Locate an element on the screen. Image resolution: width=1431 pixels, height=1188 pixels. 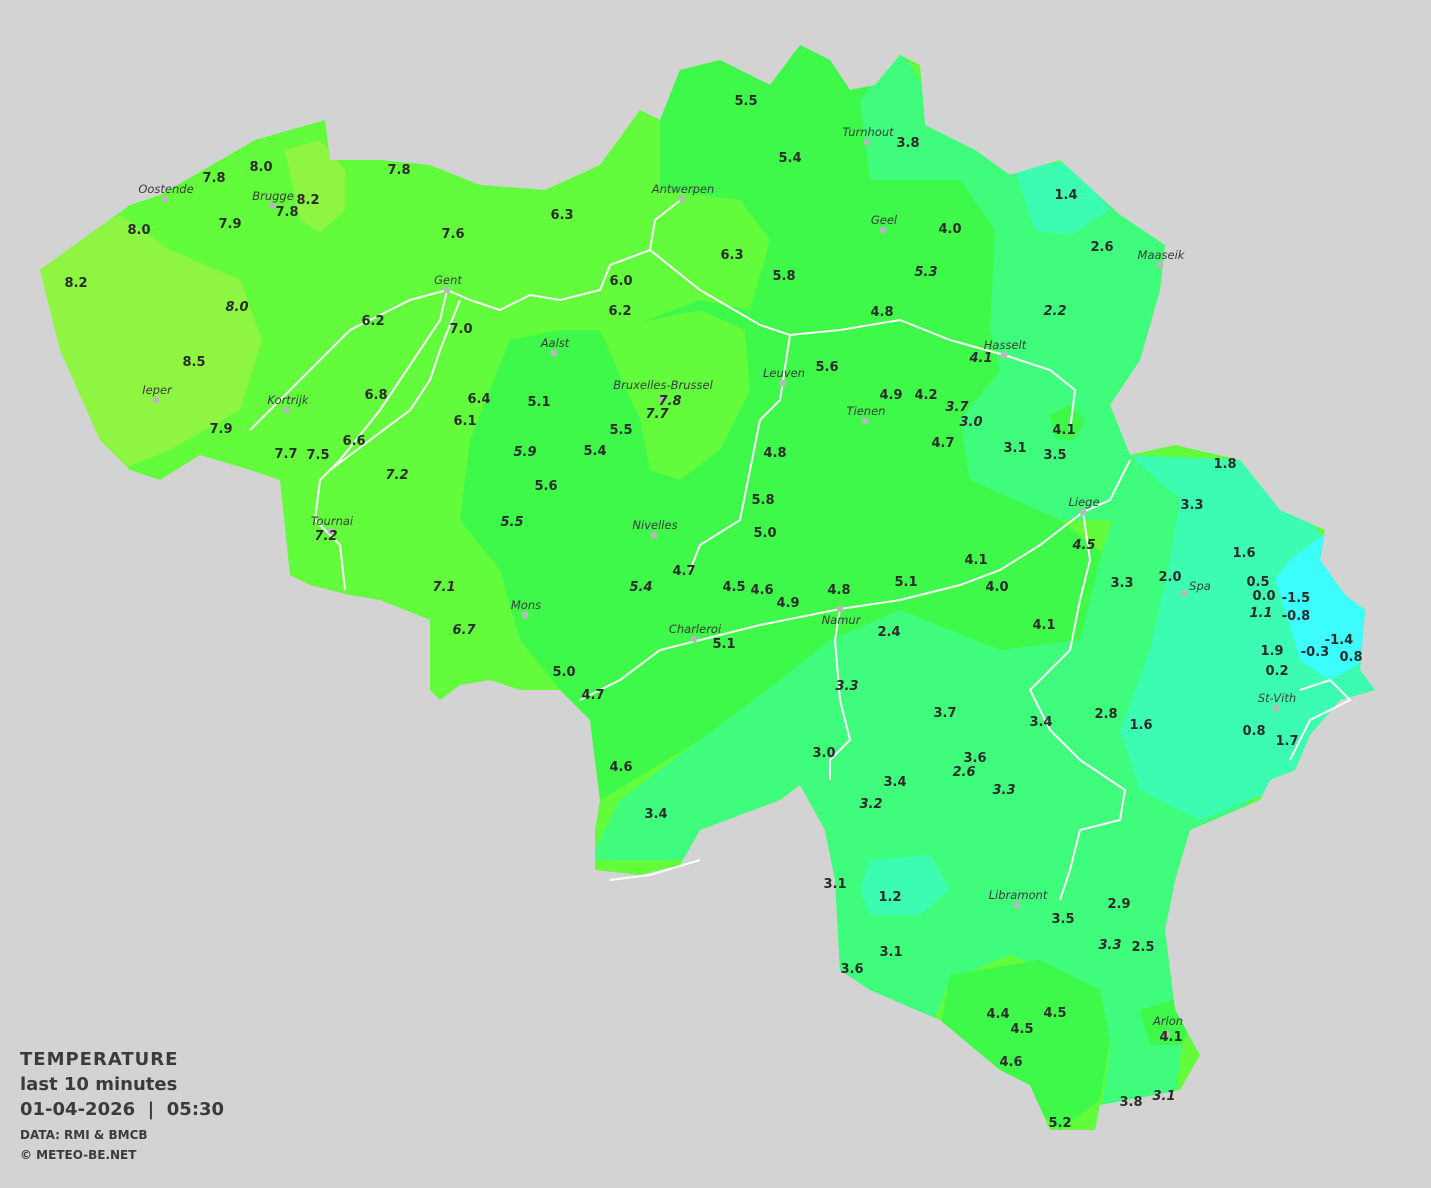
city-label: Charleroi is located at coordinates (695, 629).